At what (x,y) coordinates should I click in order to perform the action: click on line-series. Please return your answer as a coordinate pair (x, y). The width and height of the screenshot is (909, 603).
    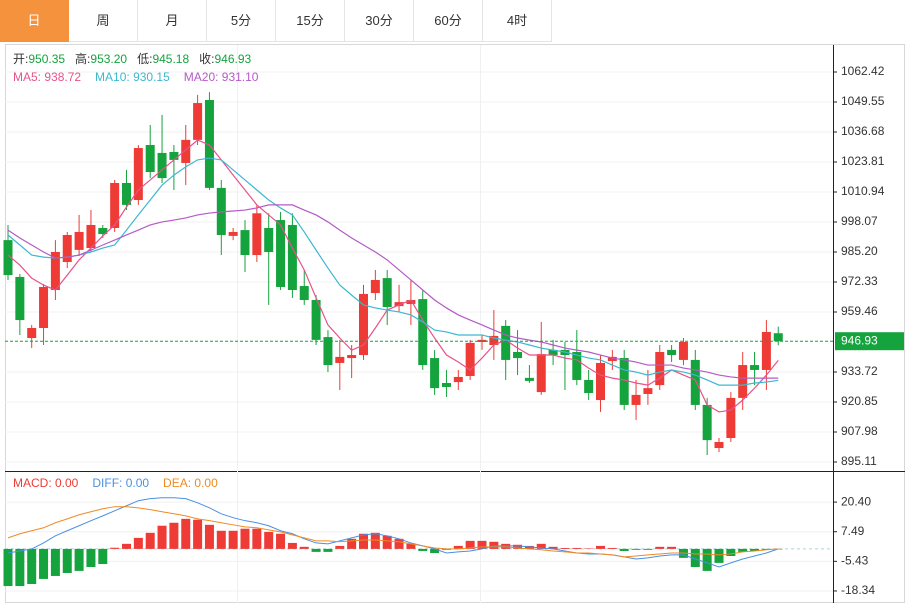
    Looking at the image, I should click on (393, 532).